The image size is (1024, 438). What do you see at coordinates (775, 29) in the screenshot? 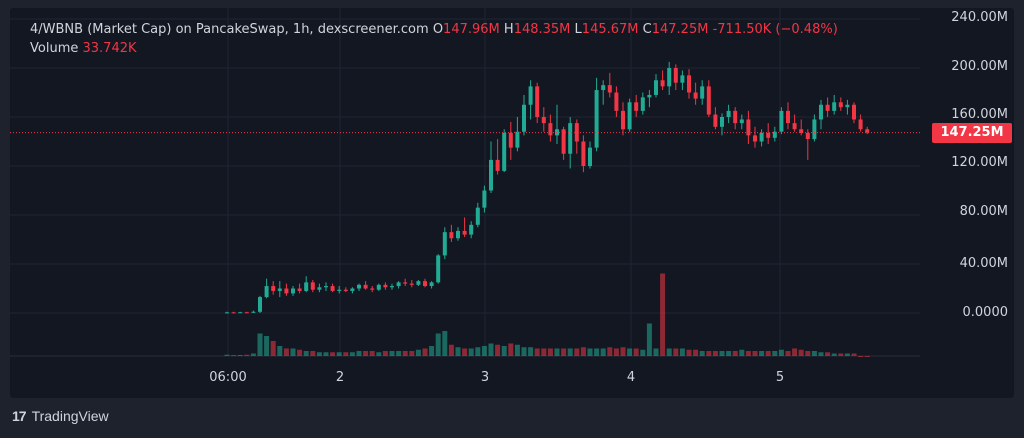
I see `change-value: -711.50K (−0.48%)` at bounding box center [775, 29].